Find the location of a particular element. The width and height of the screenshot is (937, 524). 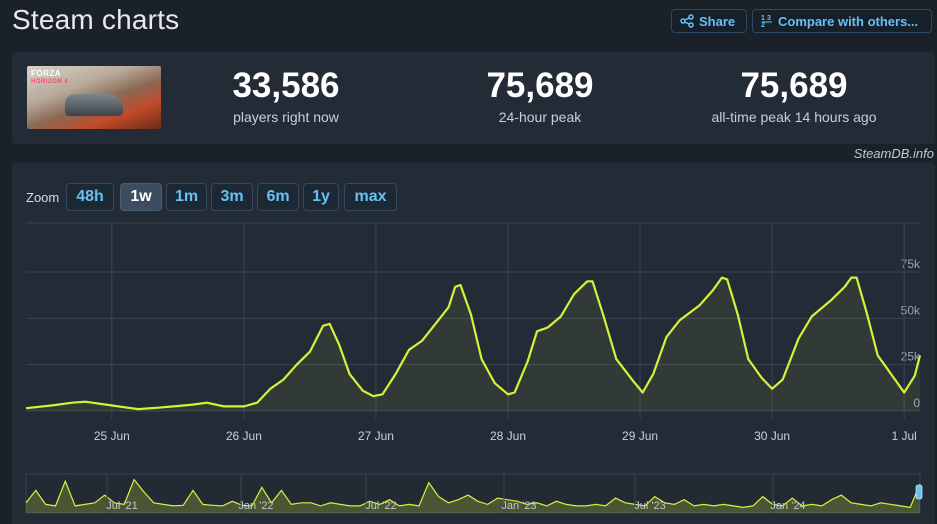

peak-24h-label: 24-hour peak is located at coordinates (540, 117).